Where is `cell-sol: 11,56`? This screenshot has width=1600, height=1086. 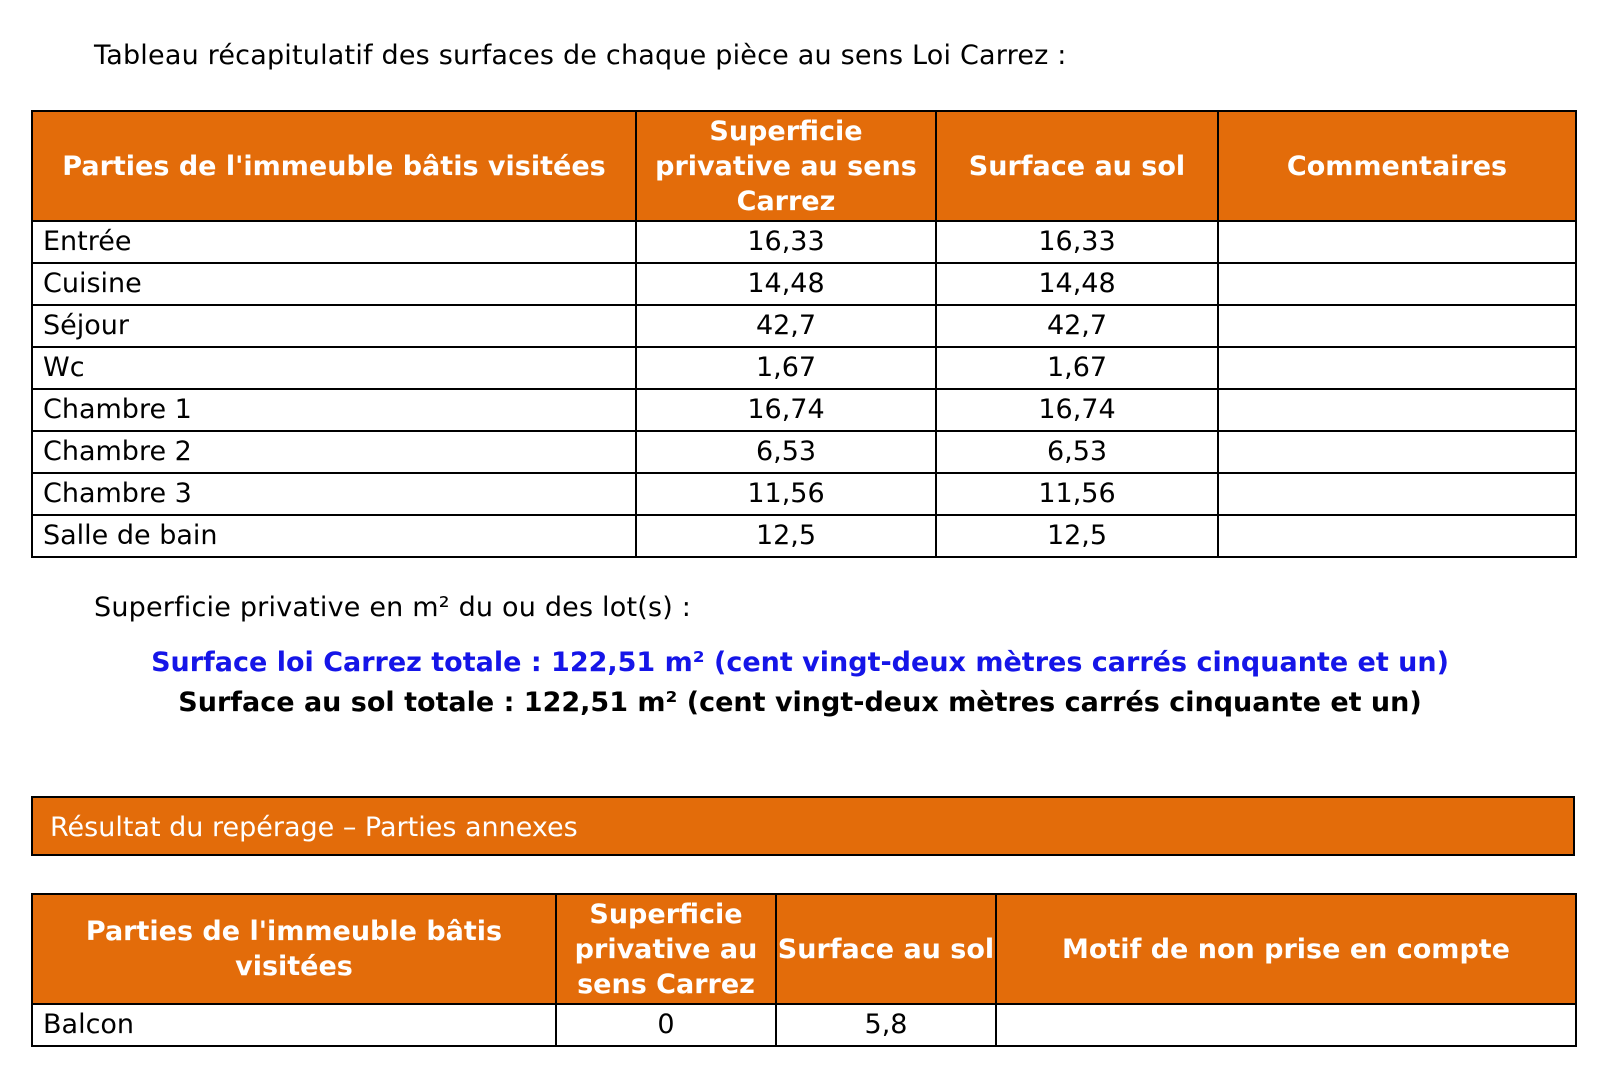
cell-sol: 11,56 is located at coordinates (1077, 494).